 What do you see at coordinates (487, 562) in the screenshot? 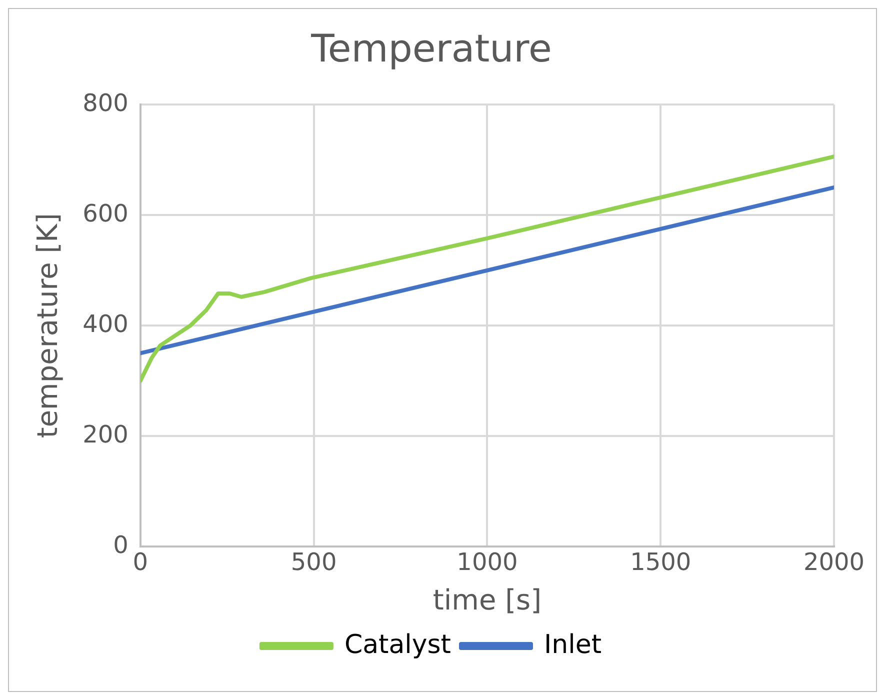
I see `x-tick-label: 1000` at bounding box center [487, 562].